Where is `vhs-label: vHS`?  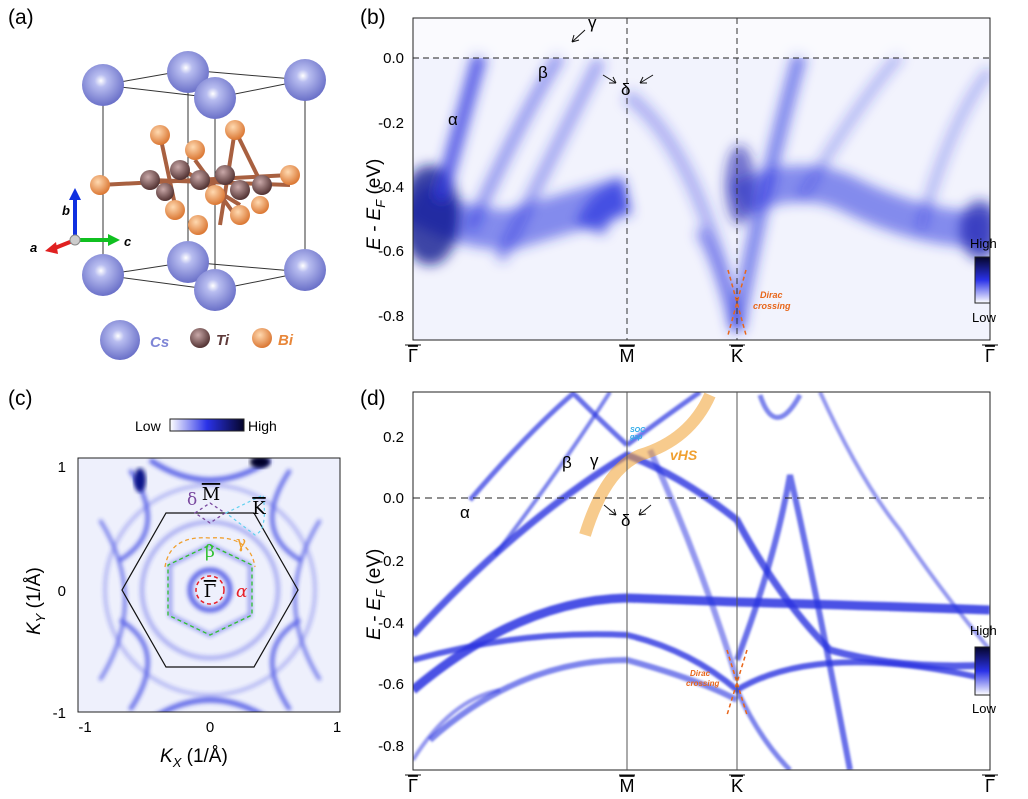
vhs-label: vHS is located at coordinates (684, 455).